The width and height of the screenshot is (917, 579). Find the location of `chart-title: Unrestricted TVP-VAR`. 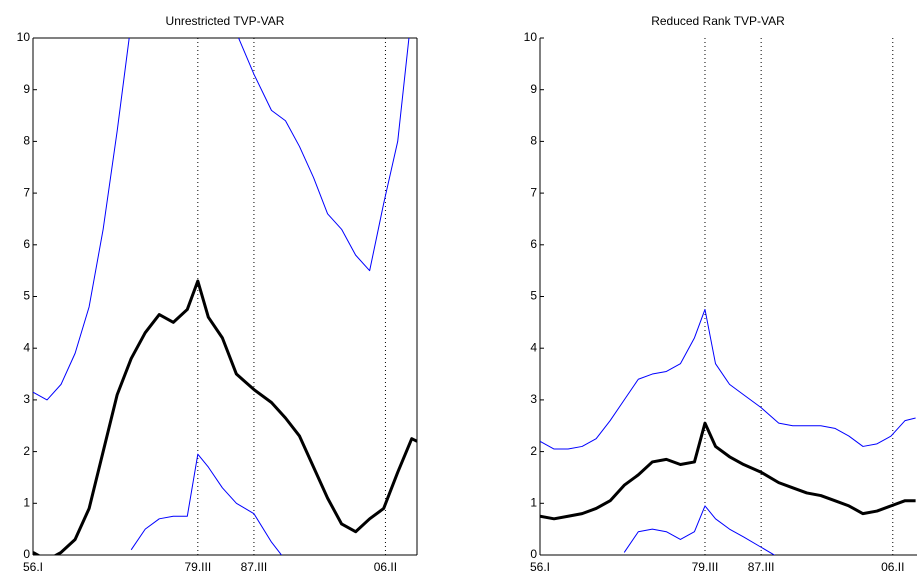

chart-title: Unrestricted TVP-VAR is located at coordinates (225, 21).